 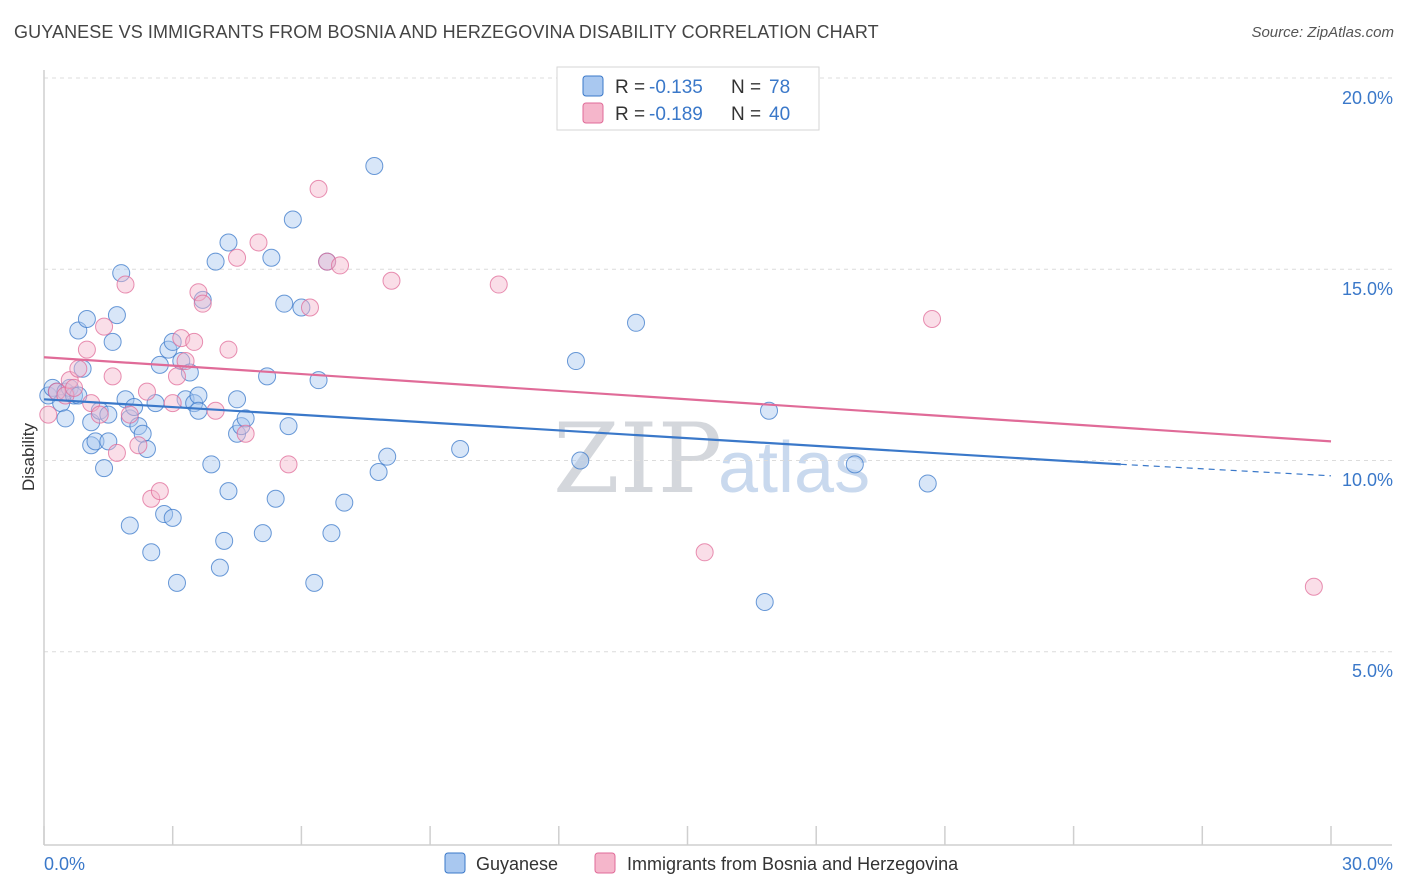 I want to click on y-tick-label: 20.0%, so click(x=1367, y=98).